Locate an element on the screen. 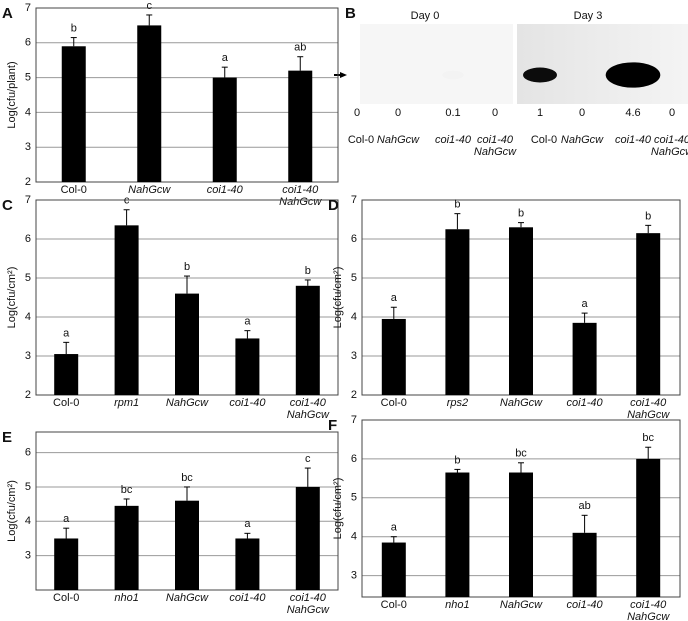 The image size is (688, 621). panel-label: C is located at coordinates (7, 205).